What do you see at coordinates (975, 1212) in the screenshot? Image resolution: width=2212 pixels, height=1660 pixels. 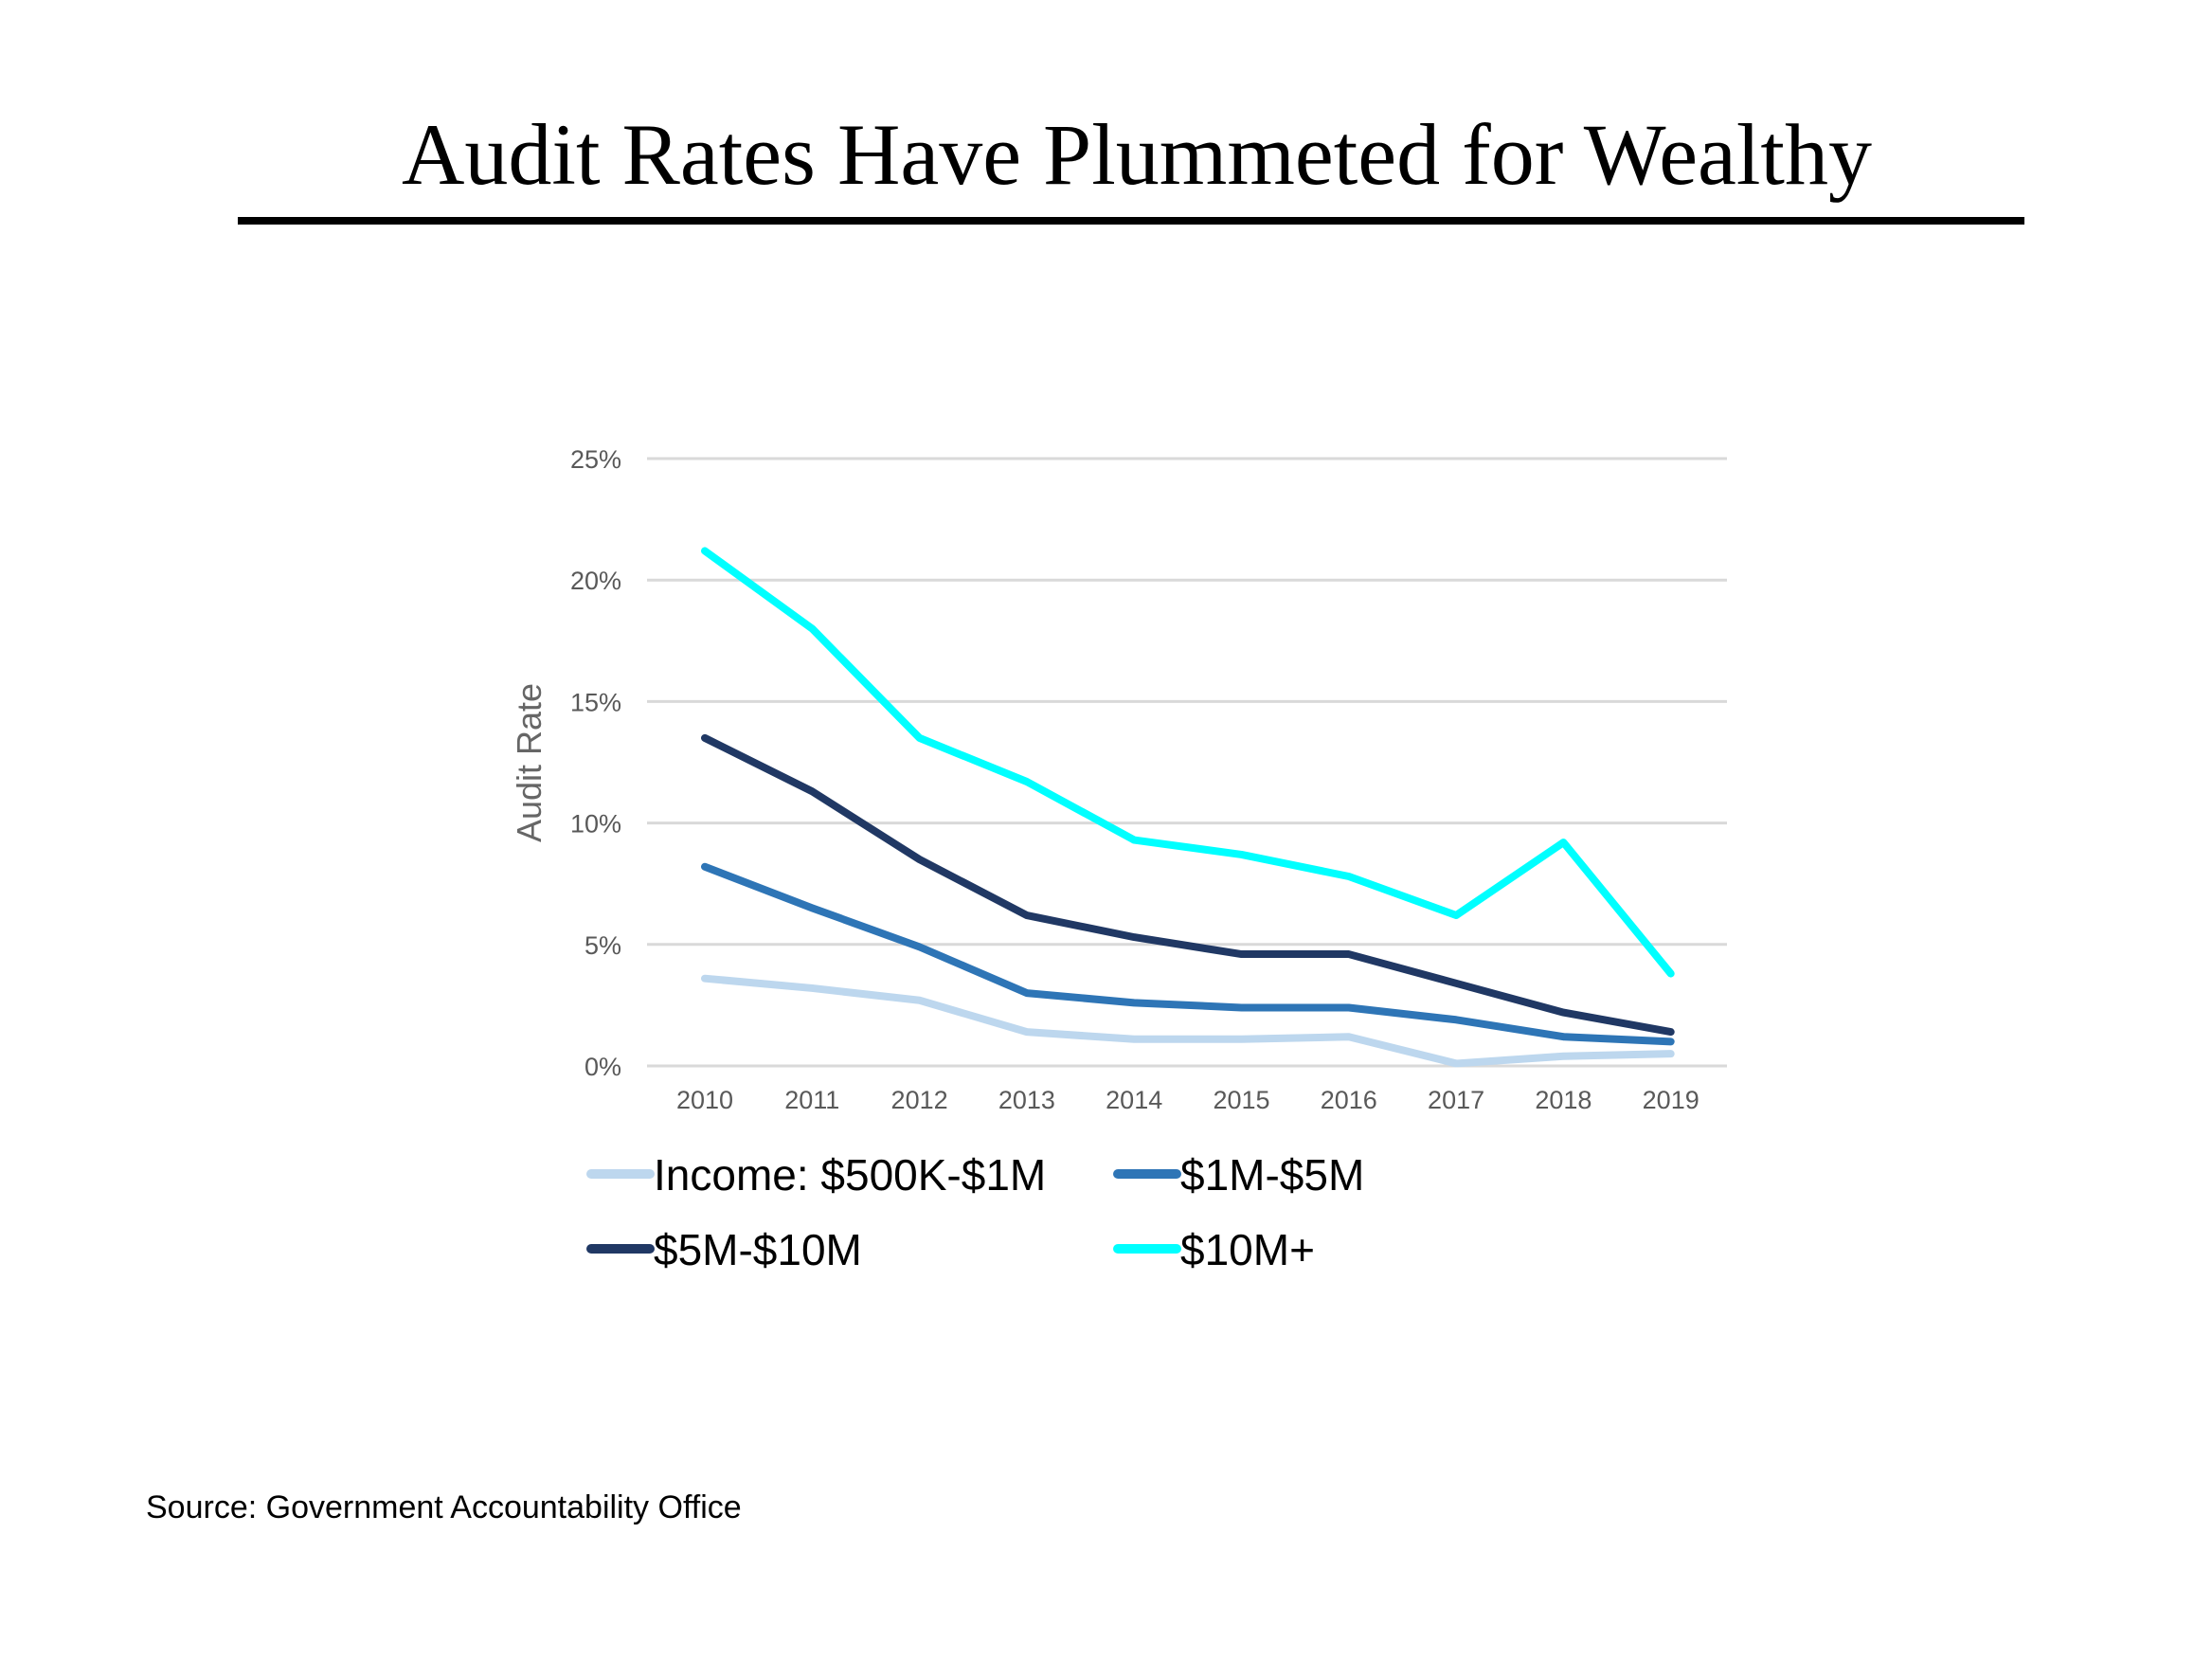 I see `legend: Income: $500K-$1M $1M-$5M $5M-$10M $10M+` at bounding box center [975, 1212].